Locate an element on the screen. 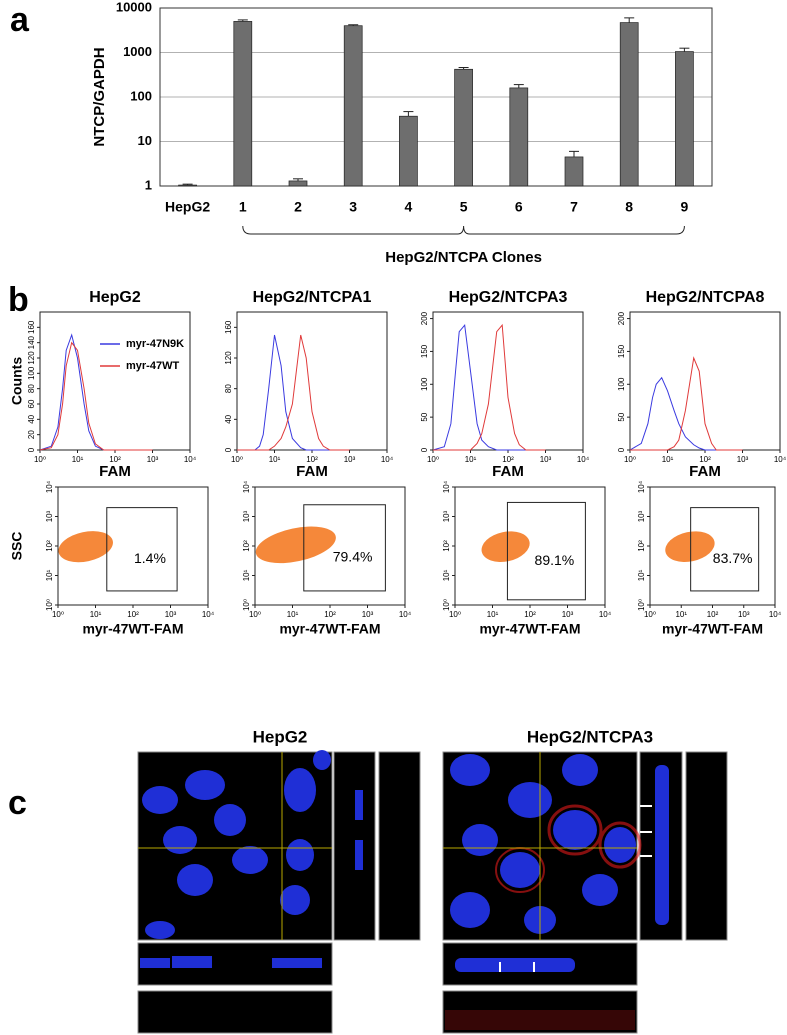  panel-label: a is located at coordinates (20, 20).